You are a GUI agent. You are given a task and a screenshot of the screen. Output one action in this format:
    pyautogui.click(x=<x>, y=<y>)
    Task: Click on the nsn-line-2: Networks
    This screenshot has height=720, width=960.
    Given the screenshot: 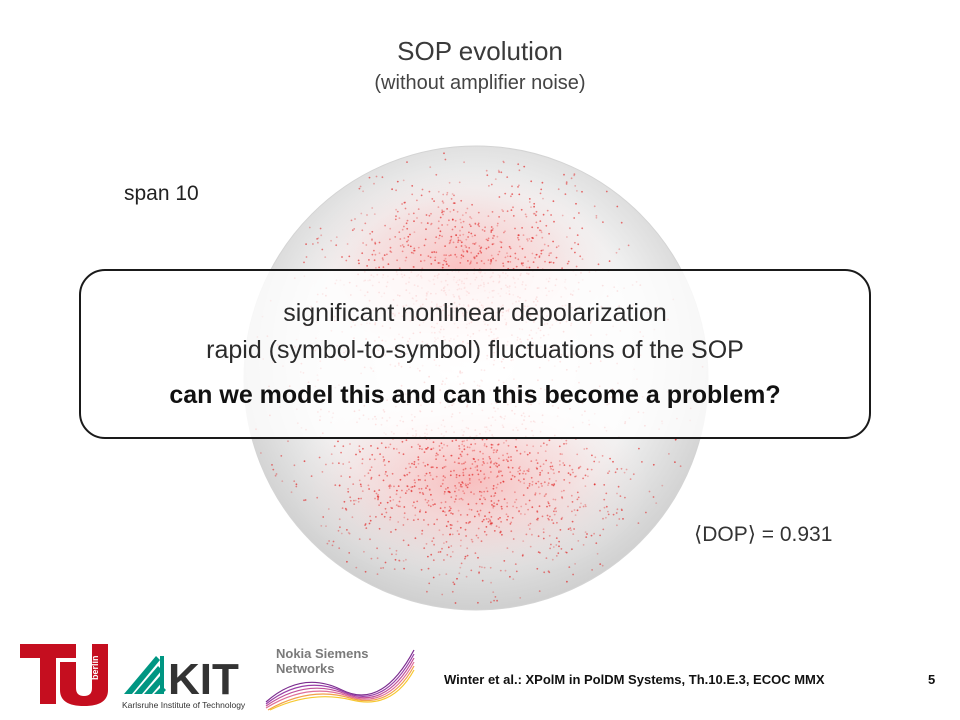 What is the action you would take?
    pyautogui.click(x=305, y=668)
    